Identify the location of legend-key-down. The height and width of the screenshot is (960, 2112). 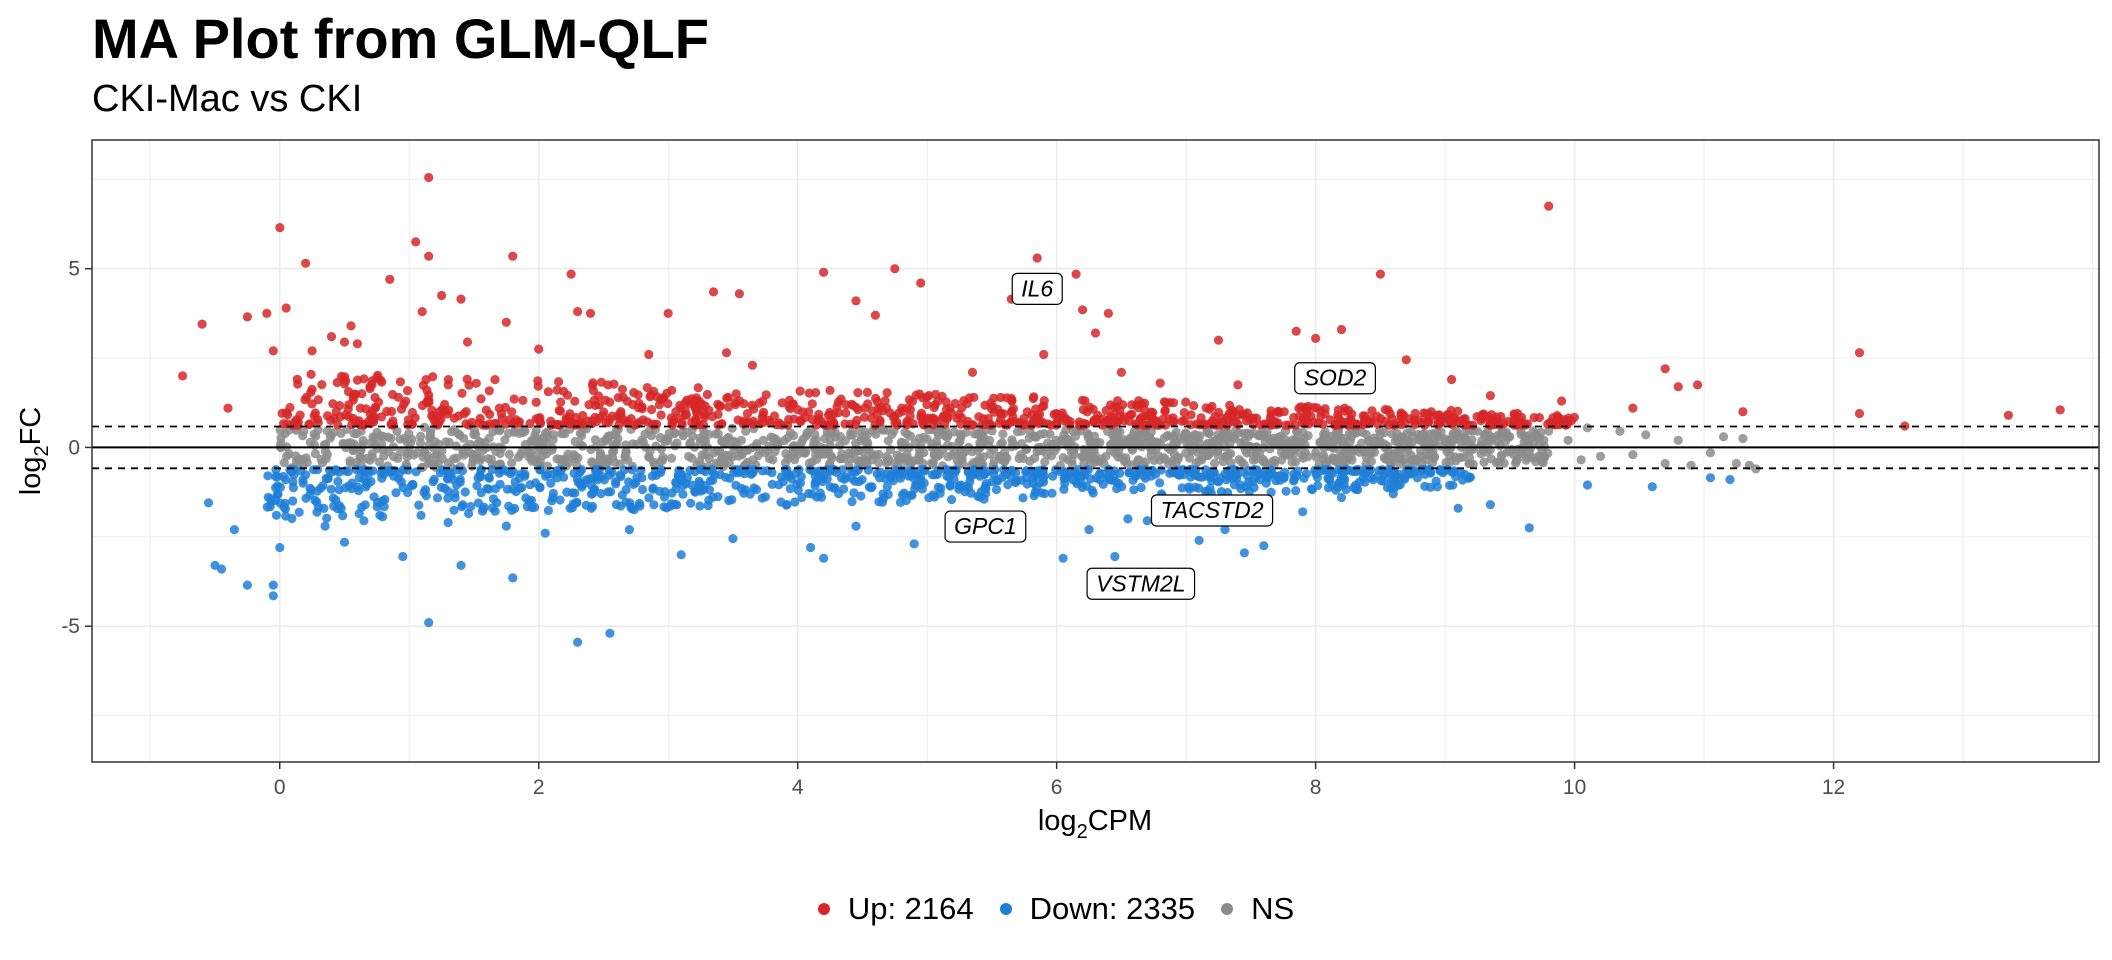
(1005, 909).